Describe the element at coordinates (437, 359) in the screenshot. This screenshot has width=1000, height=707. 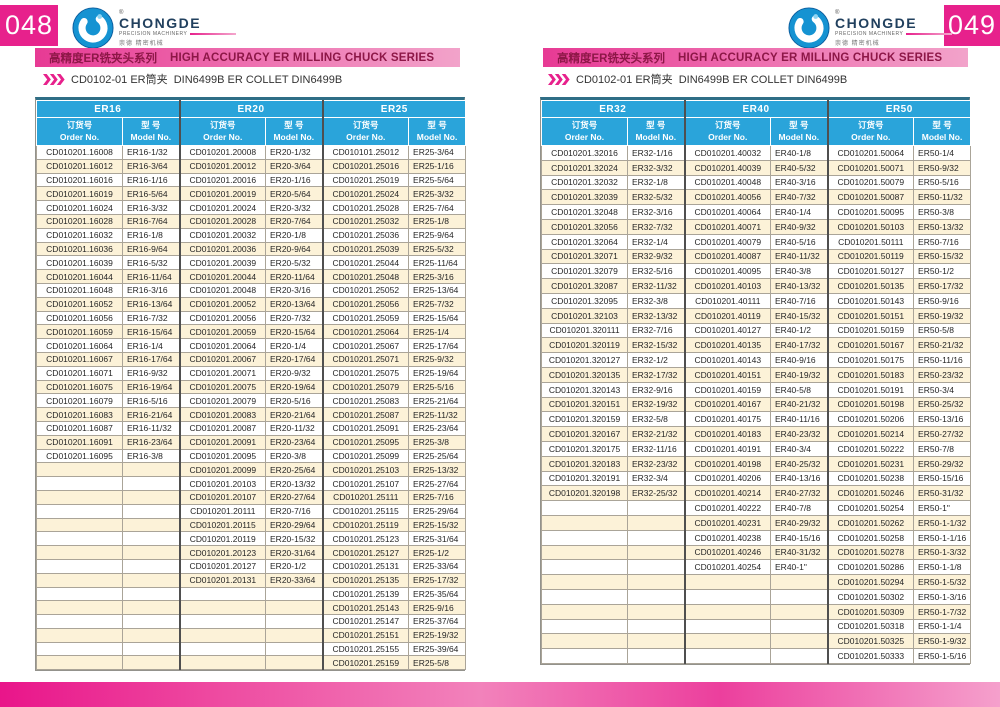
I see `model-cell: ER25-9/32` at that location.